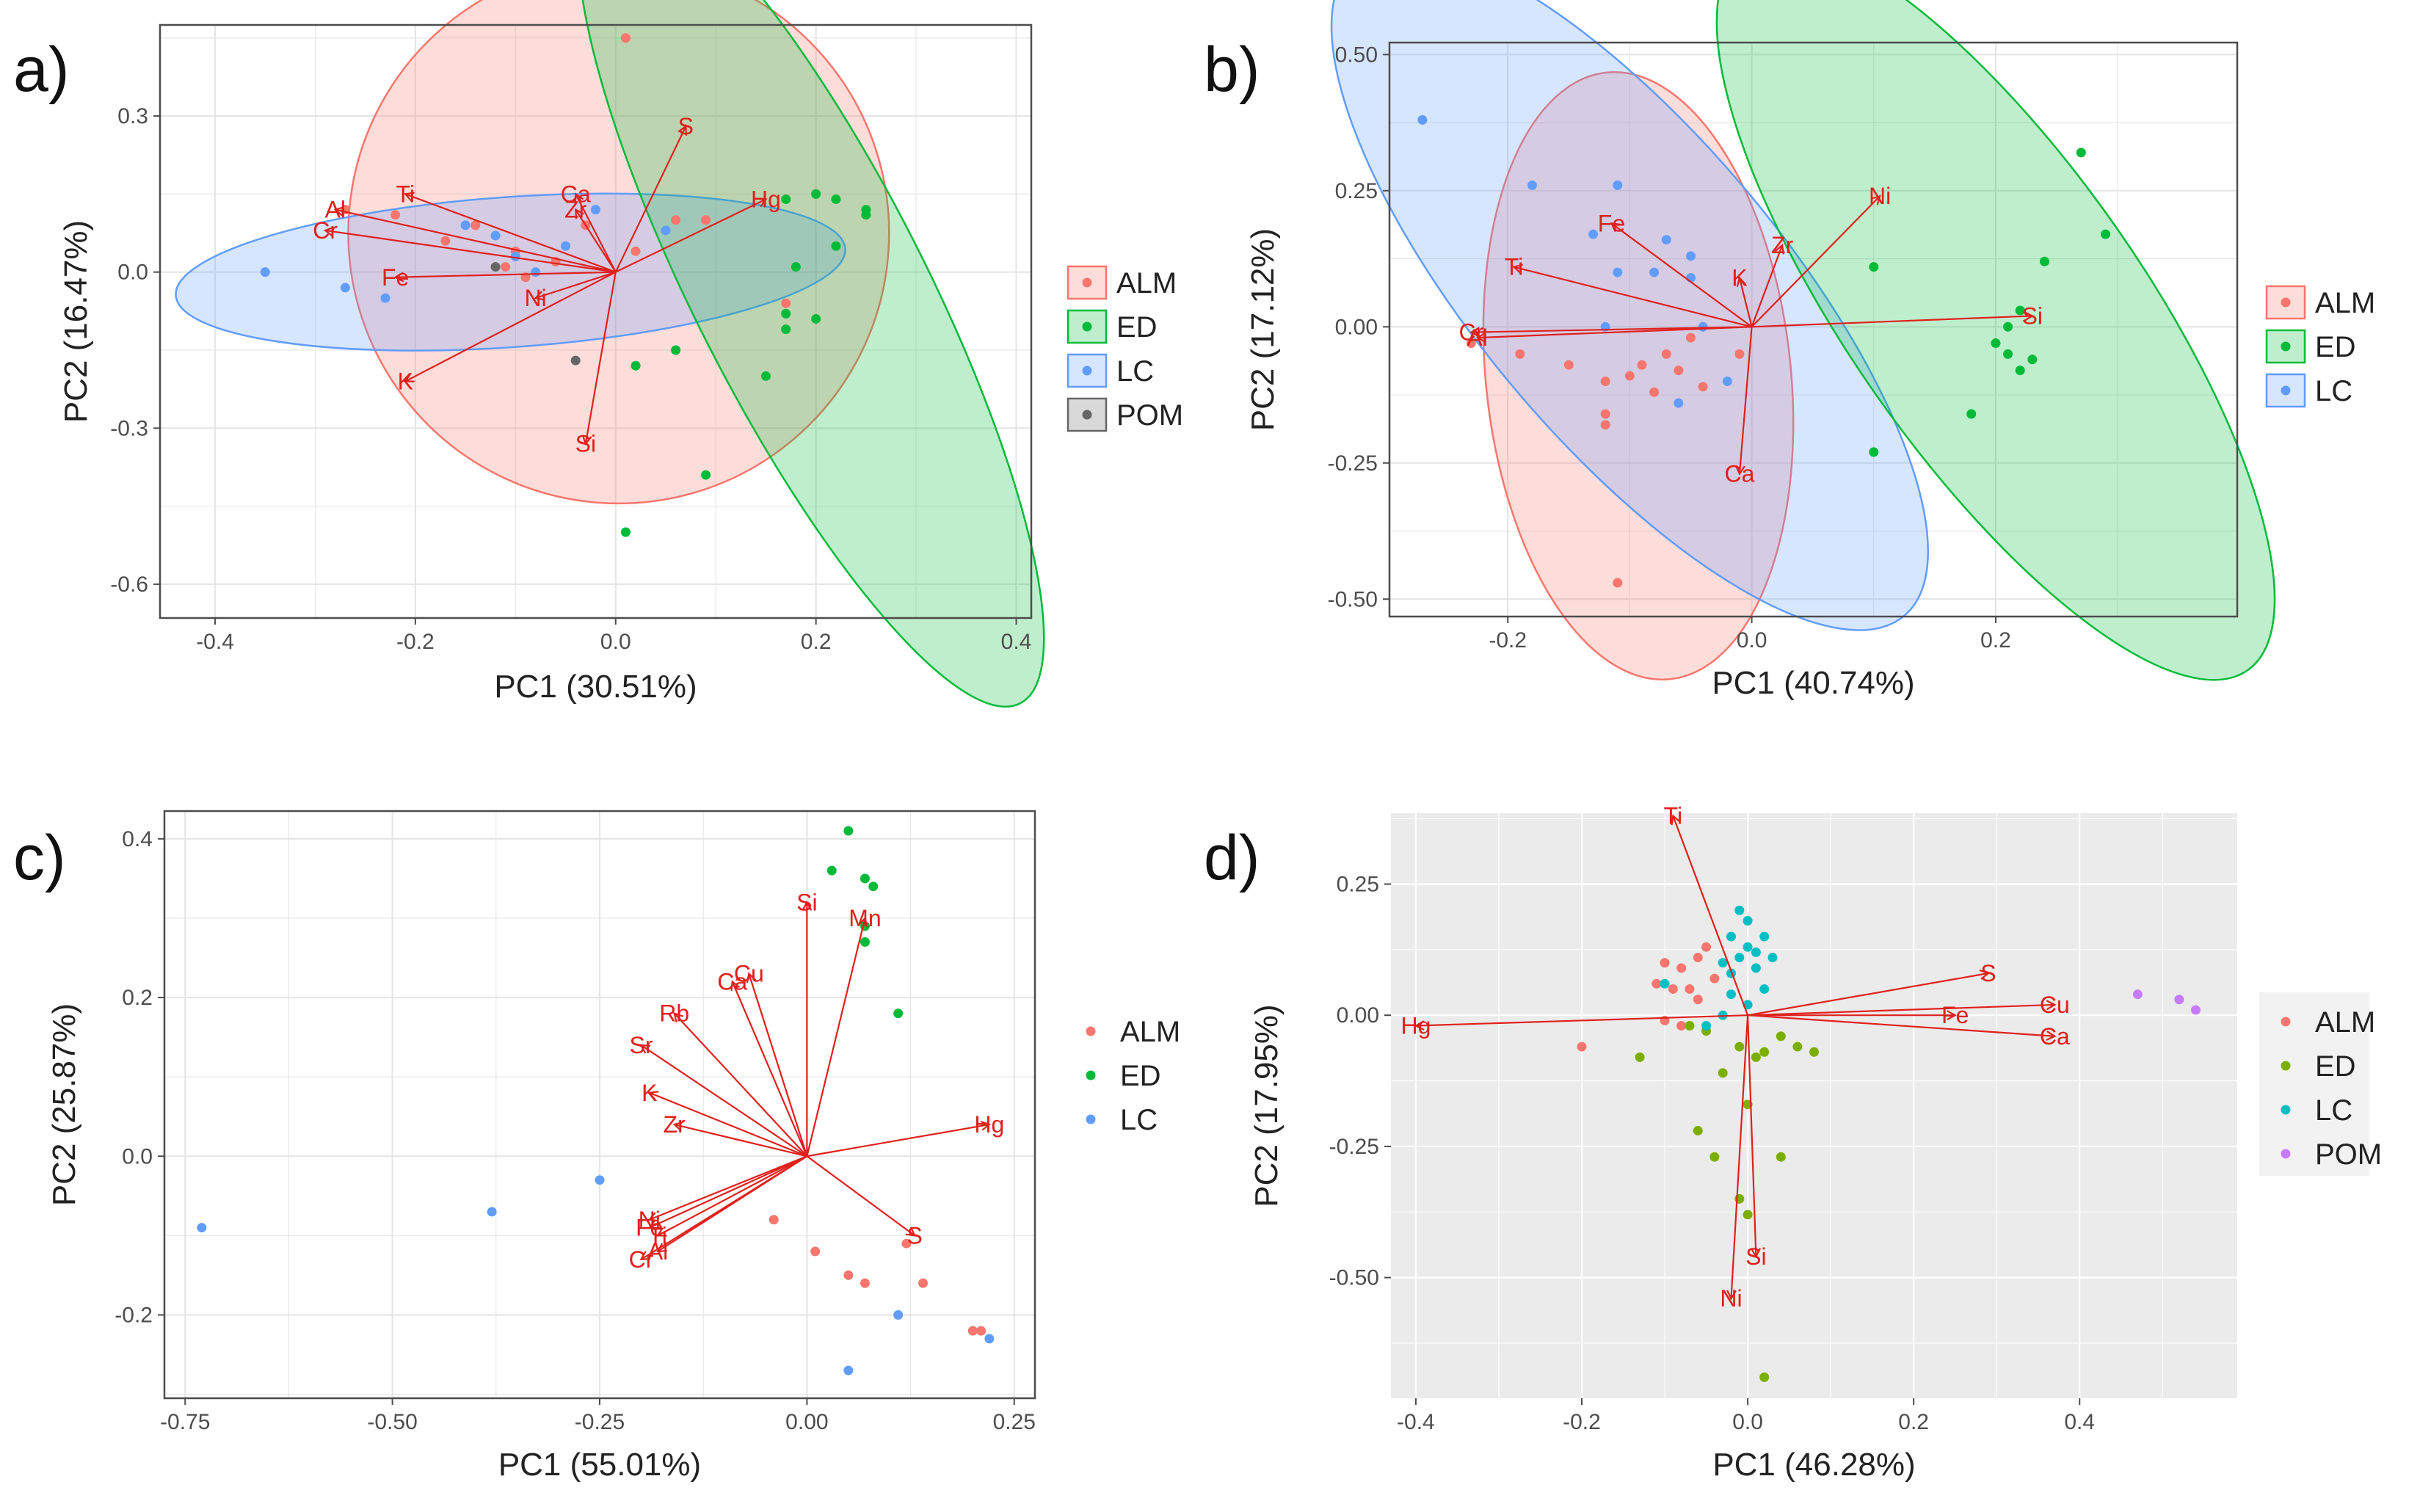 This screenshot has width=2409, height=1512. Describe the element at coordinates (2055, 1005) in the screenshot. I see `loading-label-cu: Cu` at that location.